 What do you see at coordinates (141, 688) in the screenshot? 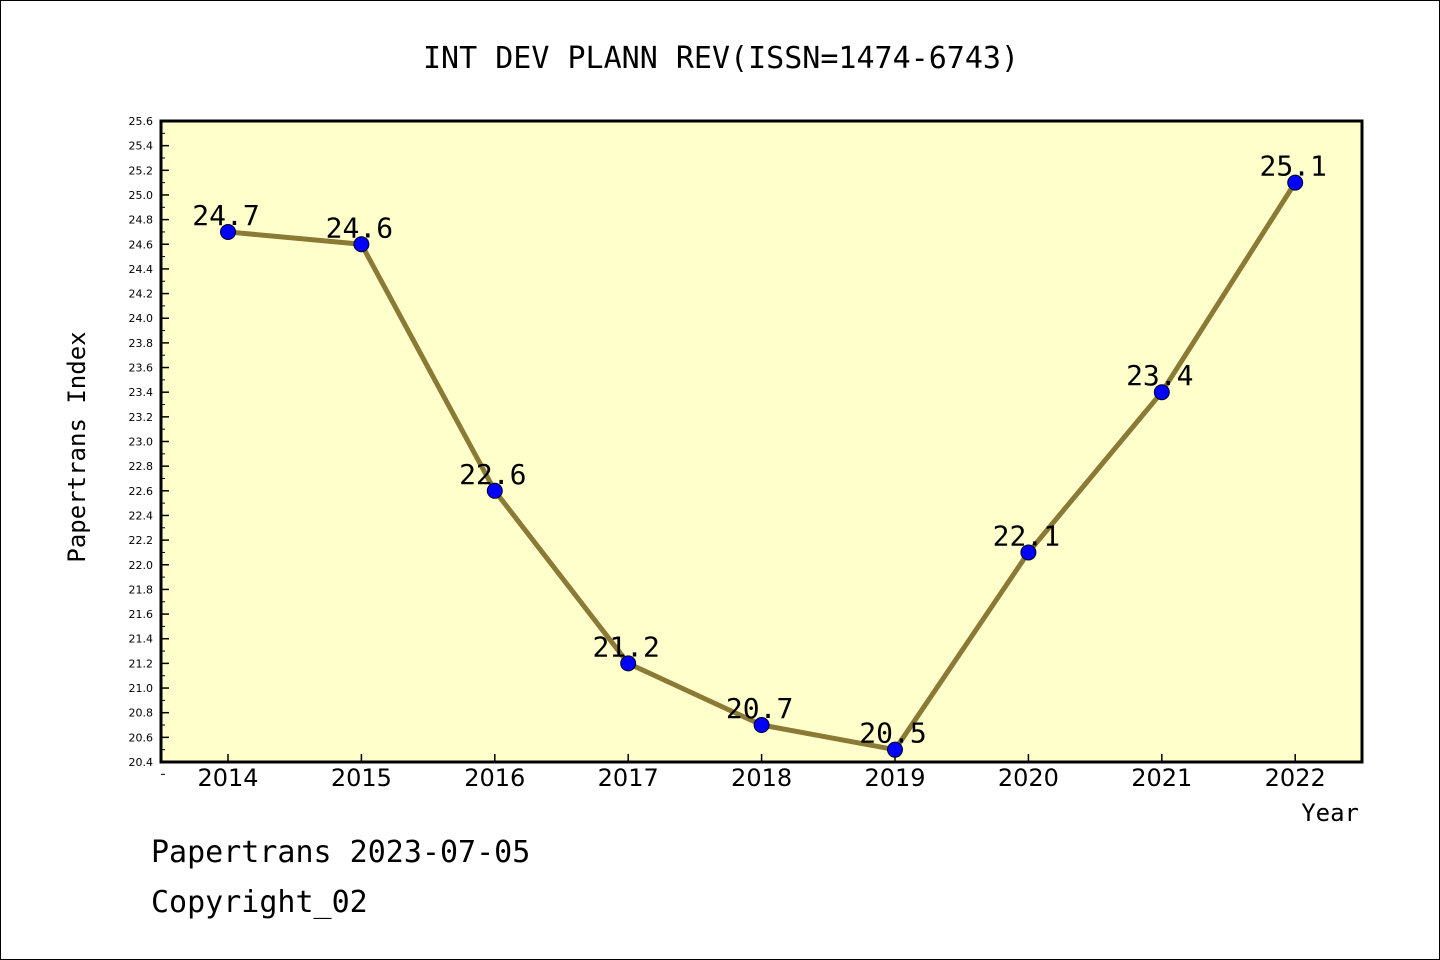
I see `y-tick-label: 21.0` at bounding box center [141, 688].